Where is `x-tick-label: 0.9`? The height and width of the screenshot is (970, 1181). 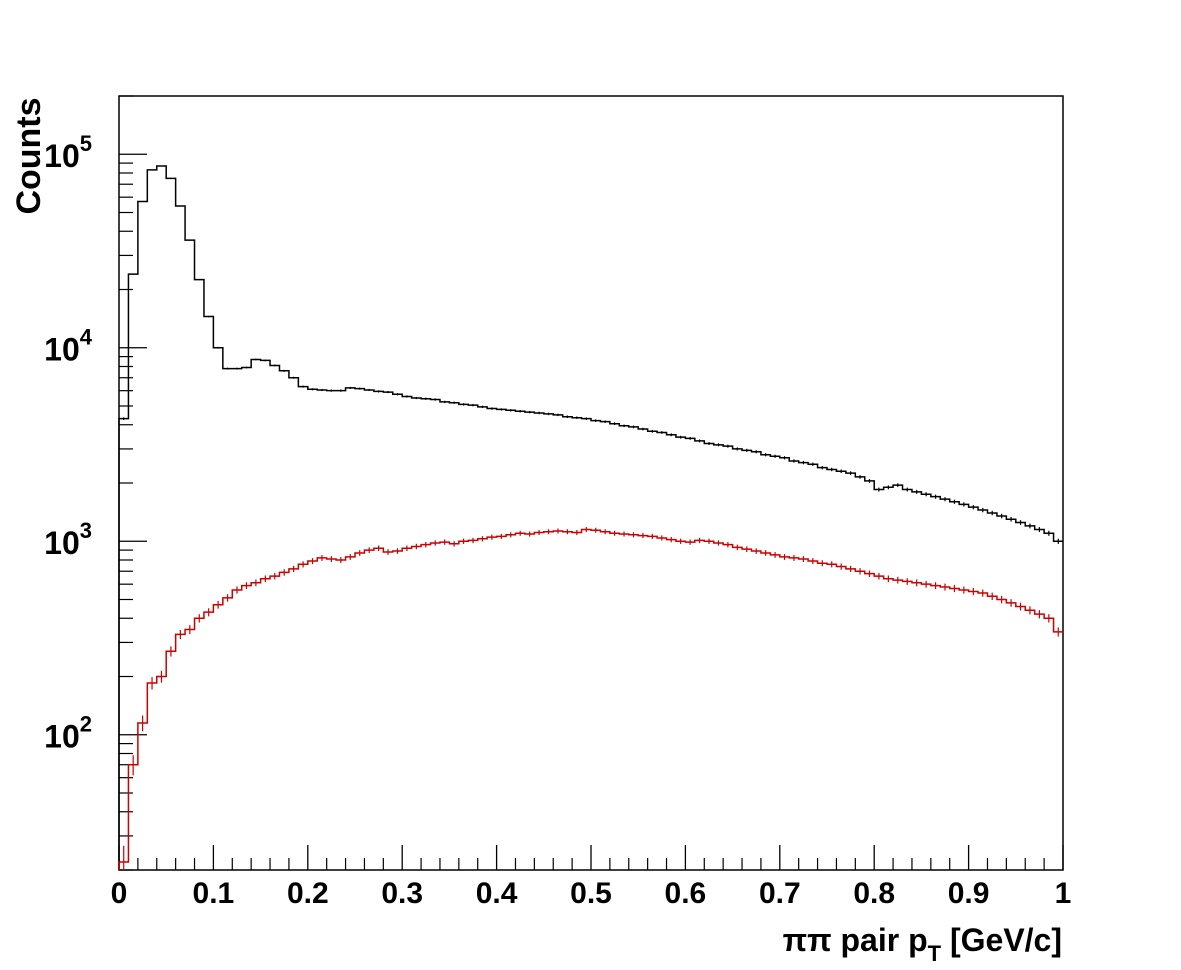
x-tick-label: 0.9 is located at coordinates (969, 893).